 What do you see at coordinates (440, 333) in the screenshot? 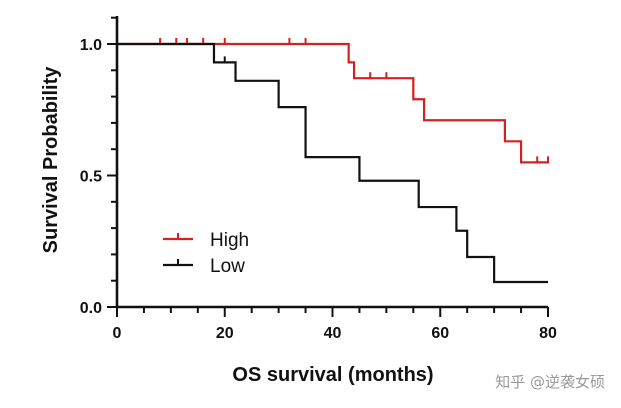
I see `x-tick-label: 60` at bounding box center [440, 333].